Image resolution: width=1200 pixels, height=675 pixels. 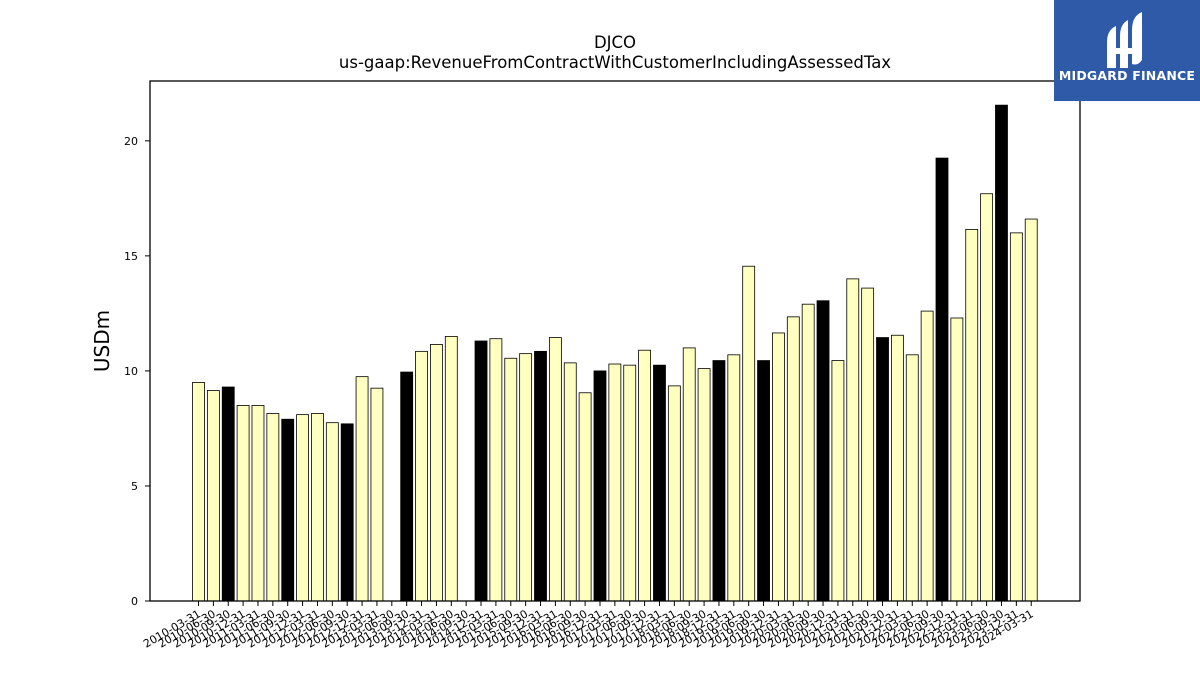 I want to click on brand-name: MIDGARD FINANCE, so click(x=1127, y=75).